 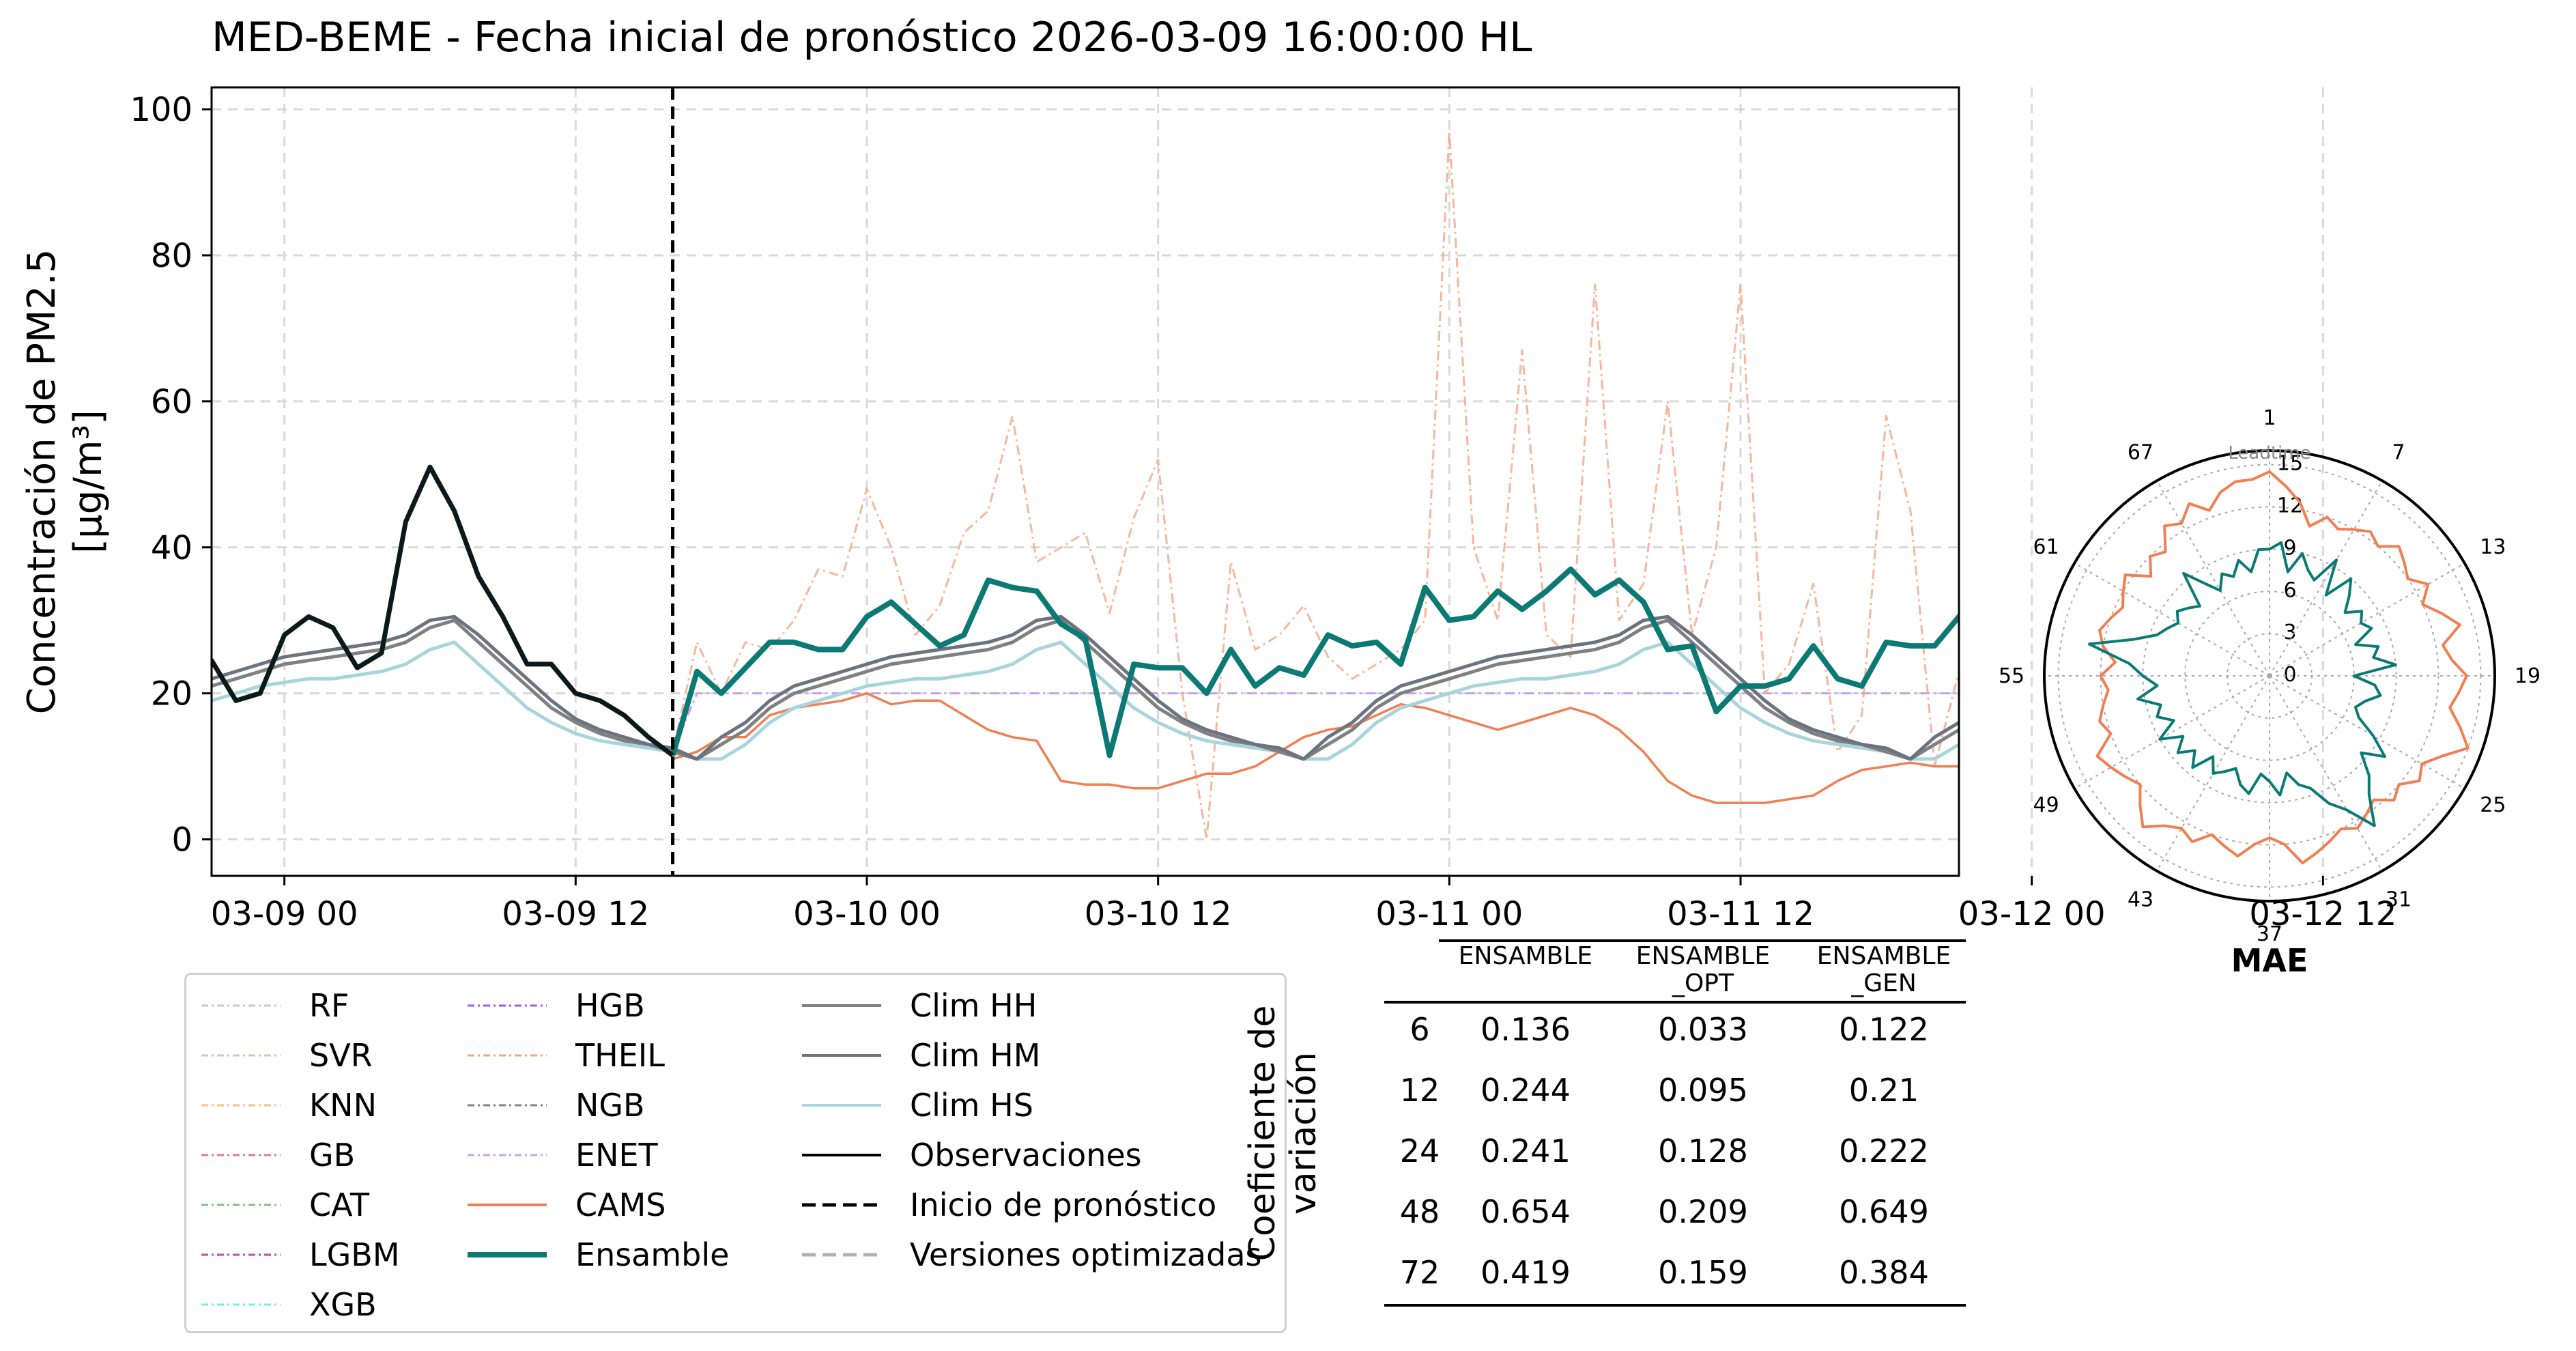 I want to click on radar-frame, so click(x=2269, y=675).